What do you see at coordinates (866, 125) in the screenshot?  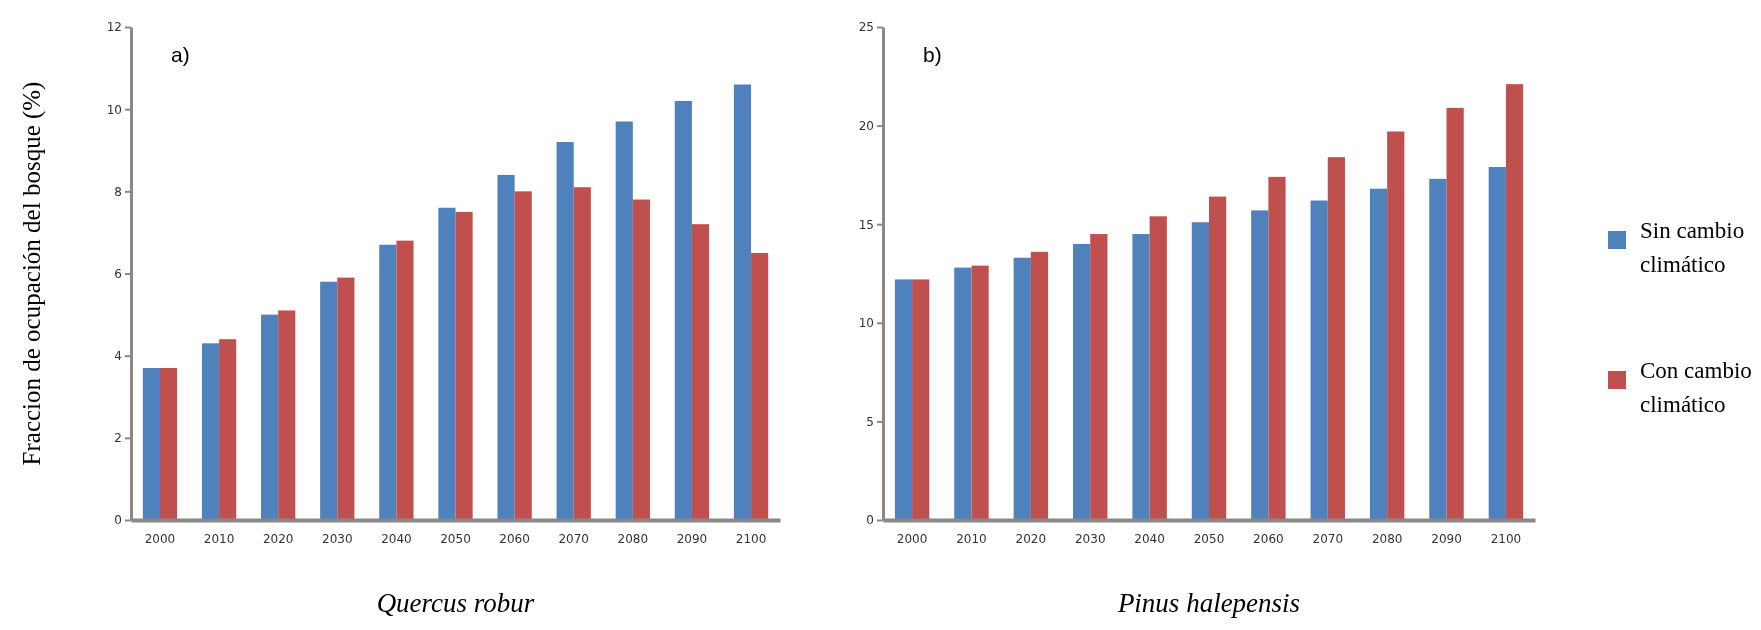 I see `y-tick-label: 20` at bounding box center [866, 125].